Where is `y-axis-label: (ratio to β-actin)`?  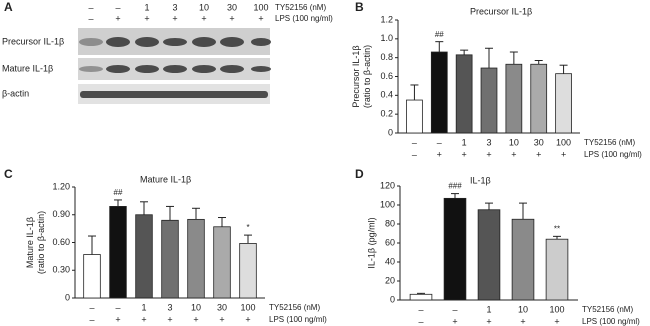 y-axis-label: (ratio to β-actin) is located at coordinates (41, 242).